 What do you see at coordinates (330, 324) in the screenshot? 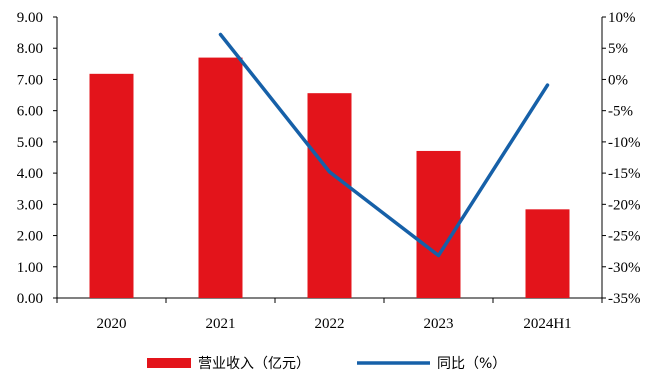
I see `x-tick-label: 2022` at bounding box center [330, 324].